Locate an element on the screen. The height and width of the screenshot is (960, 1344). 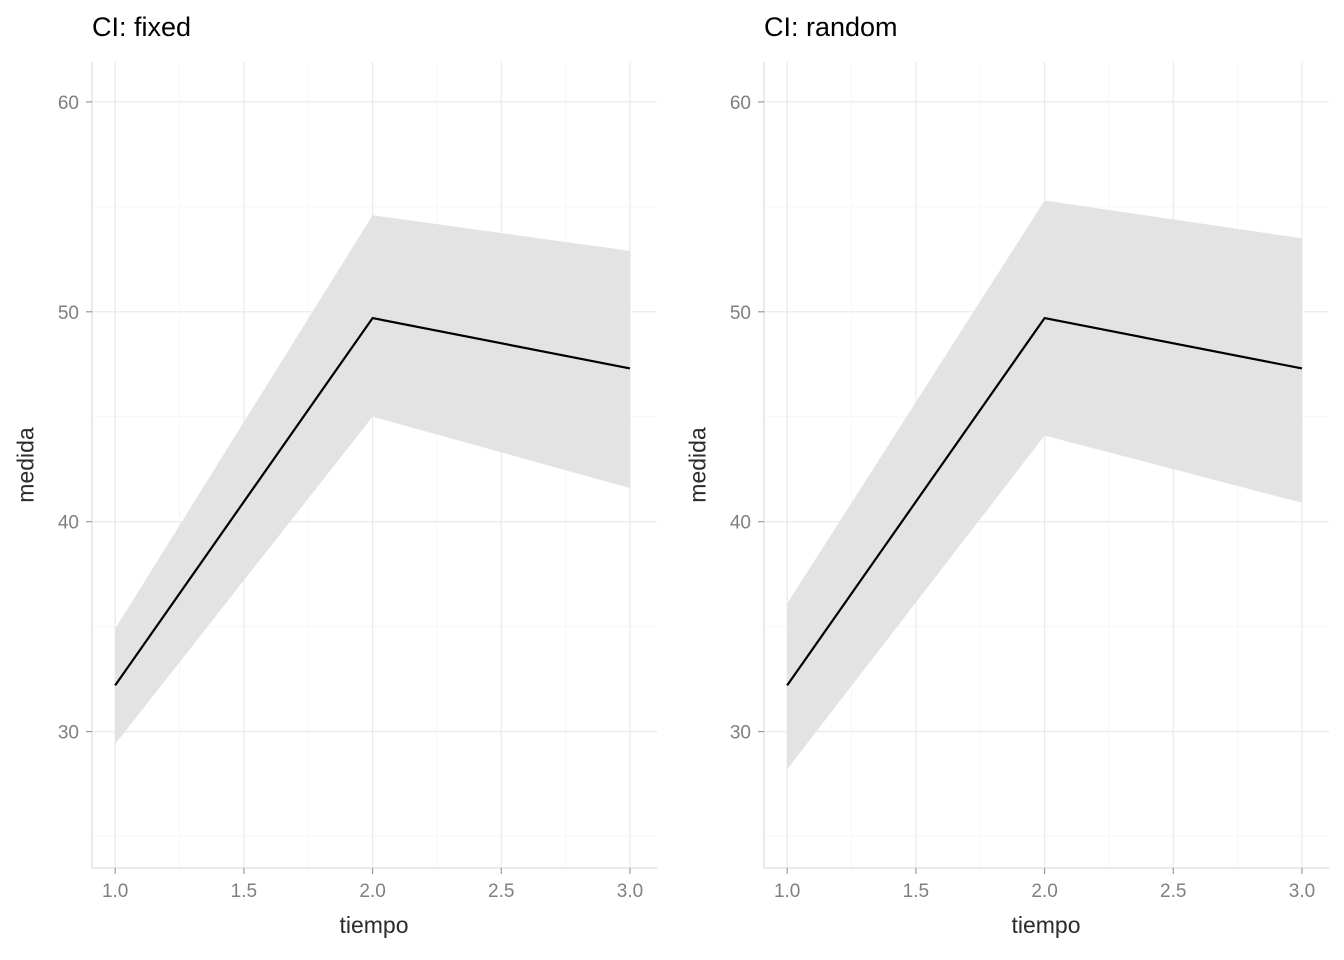
panel-title-fixed: CI: fixed is located at coordinates (142, 27).